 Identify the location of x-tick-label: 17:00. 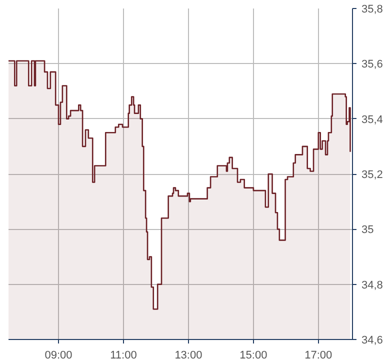
(318, 356).